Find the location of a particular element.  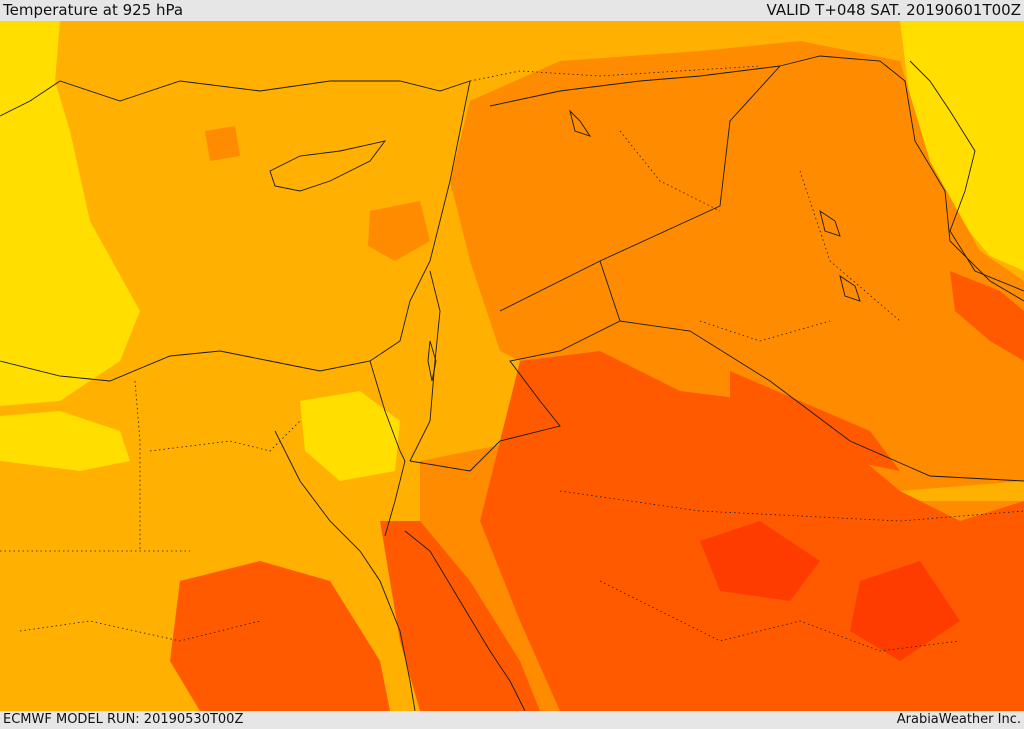

border-arabia-interior is located at coordinates (780, 616).